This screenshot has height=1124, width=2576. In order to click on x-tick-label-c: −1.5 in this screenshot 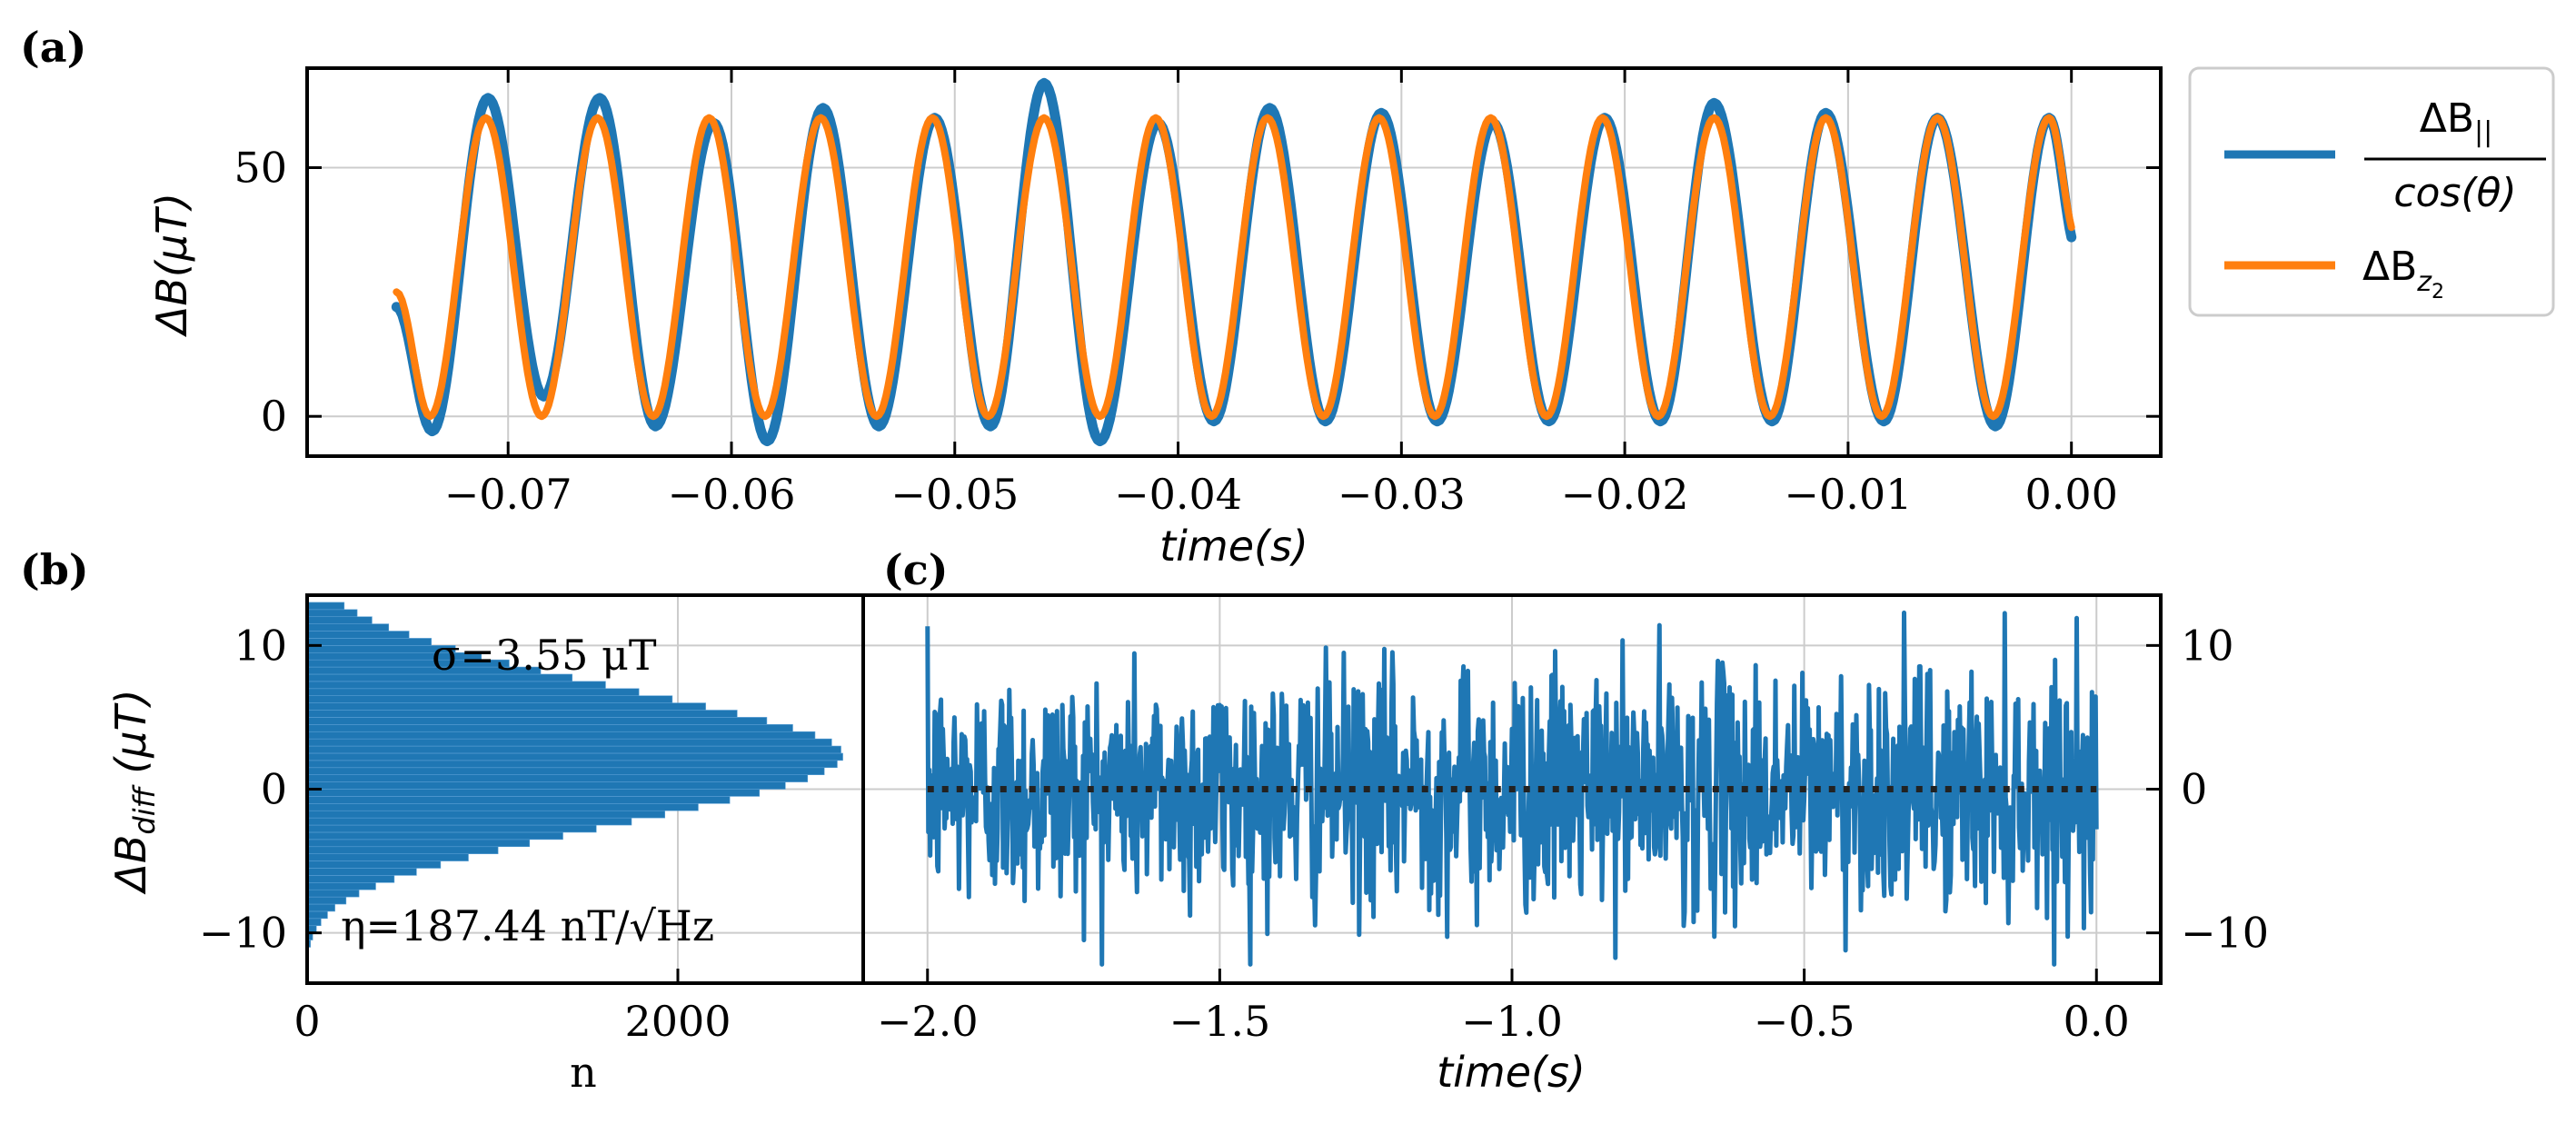, I will do `click(1220, 1021)`.